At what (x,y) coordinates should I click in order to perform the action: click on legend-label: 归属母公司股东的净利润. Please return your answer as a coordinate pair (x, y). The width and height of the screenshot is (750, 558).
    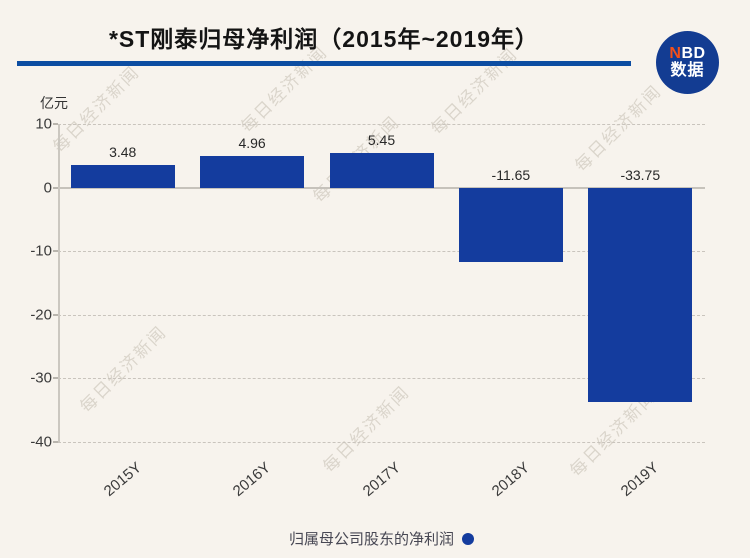
    Looking at the image, I should click on (371, 539).